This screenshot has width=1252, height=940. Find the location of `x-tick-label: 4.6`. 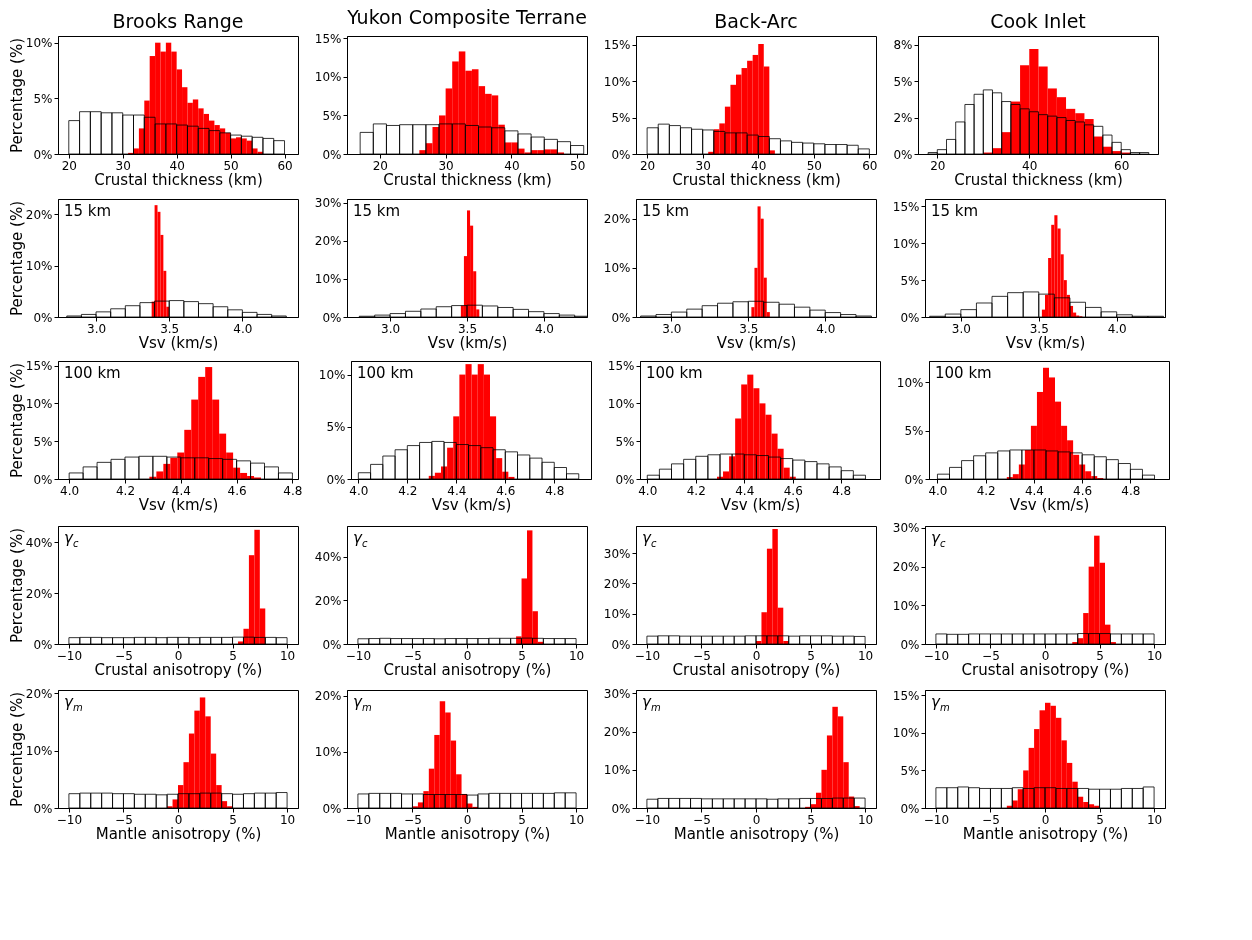

x-tick-label: 4.6 is located at coordinates (237, 490).